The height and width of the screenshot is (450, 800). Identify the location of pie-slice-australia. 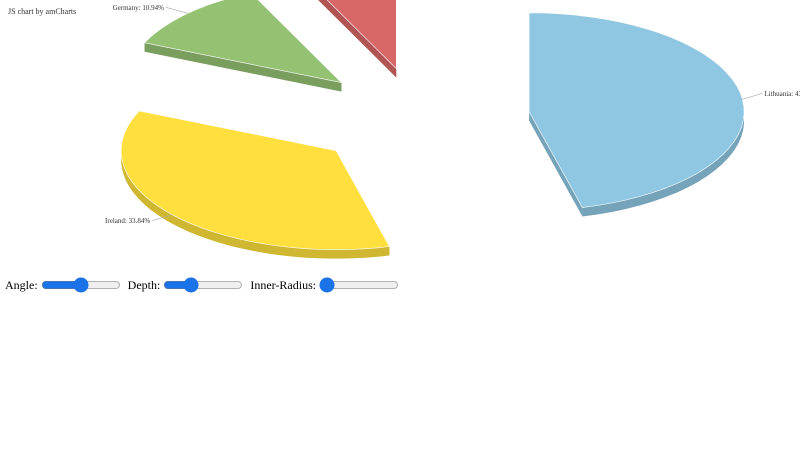
(351, 39).